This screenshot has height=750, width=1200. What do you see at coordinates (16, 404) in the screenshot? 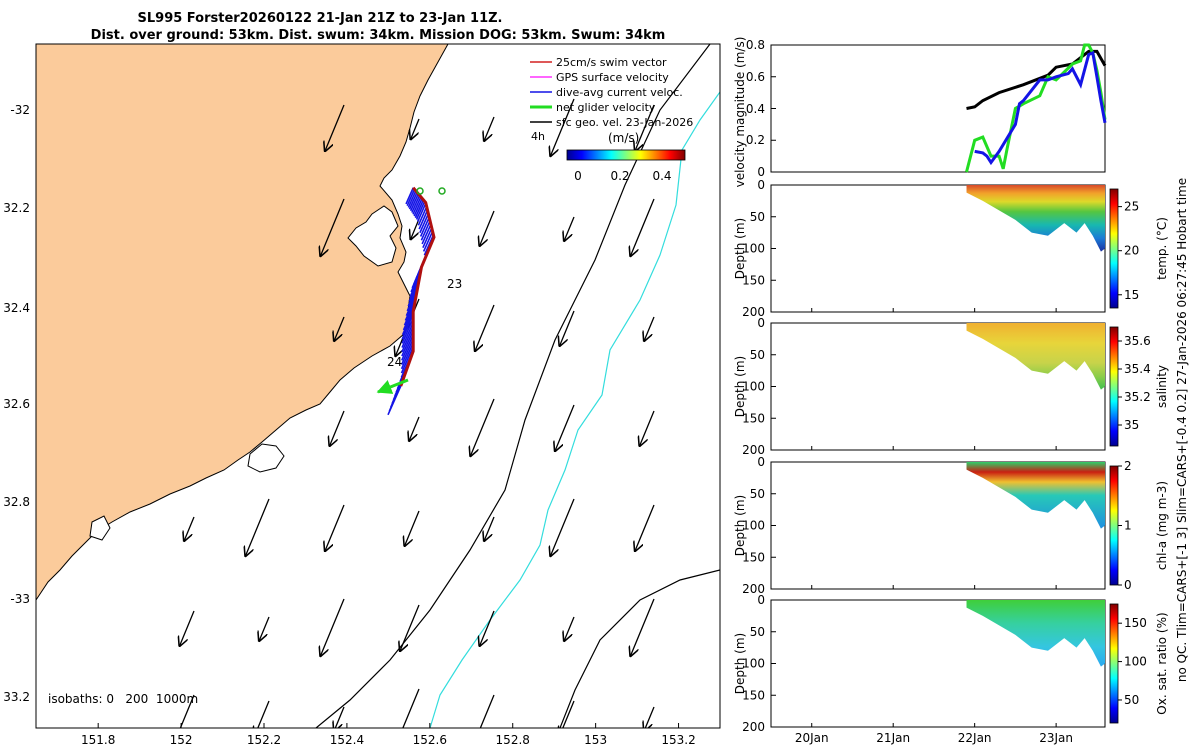
I see `map-ytick: 32.6` at bounding box center [16, 404].